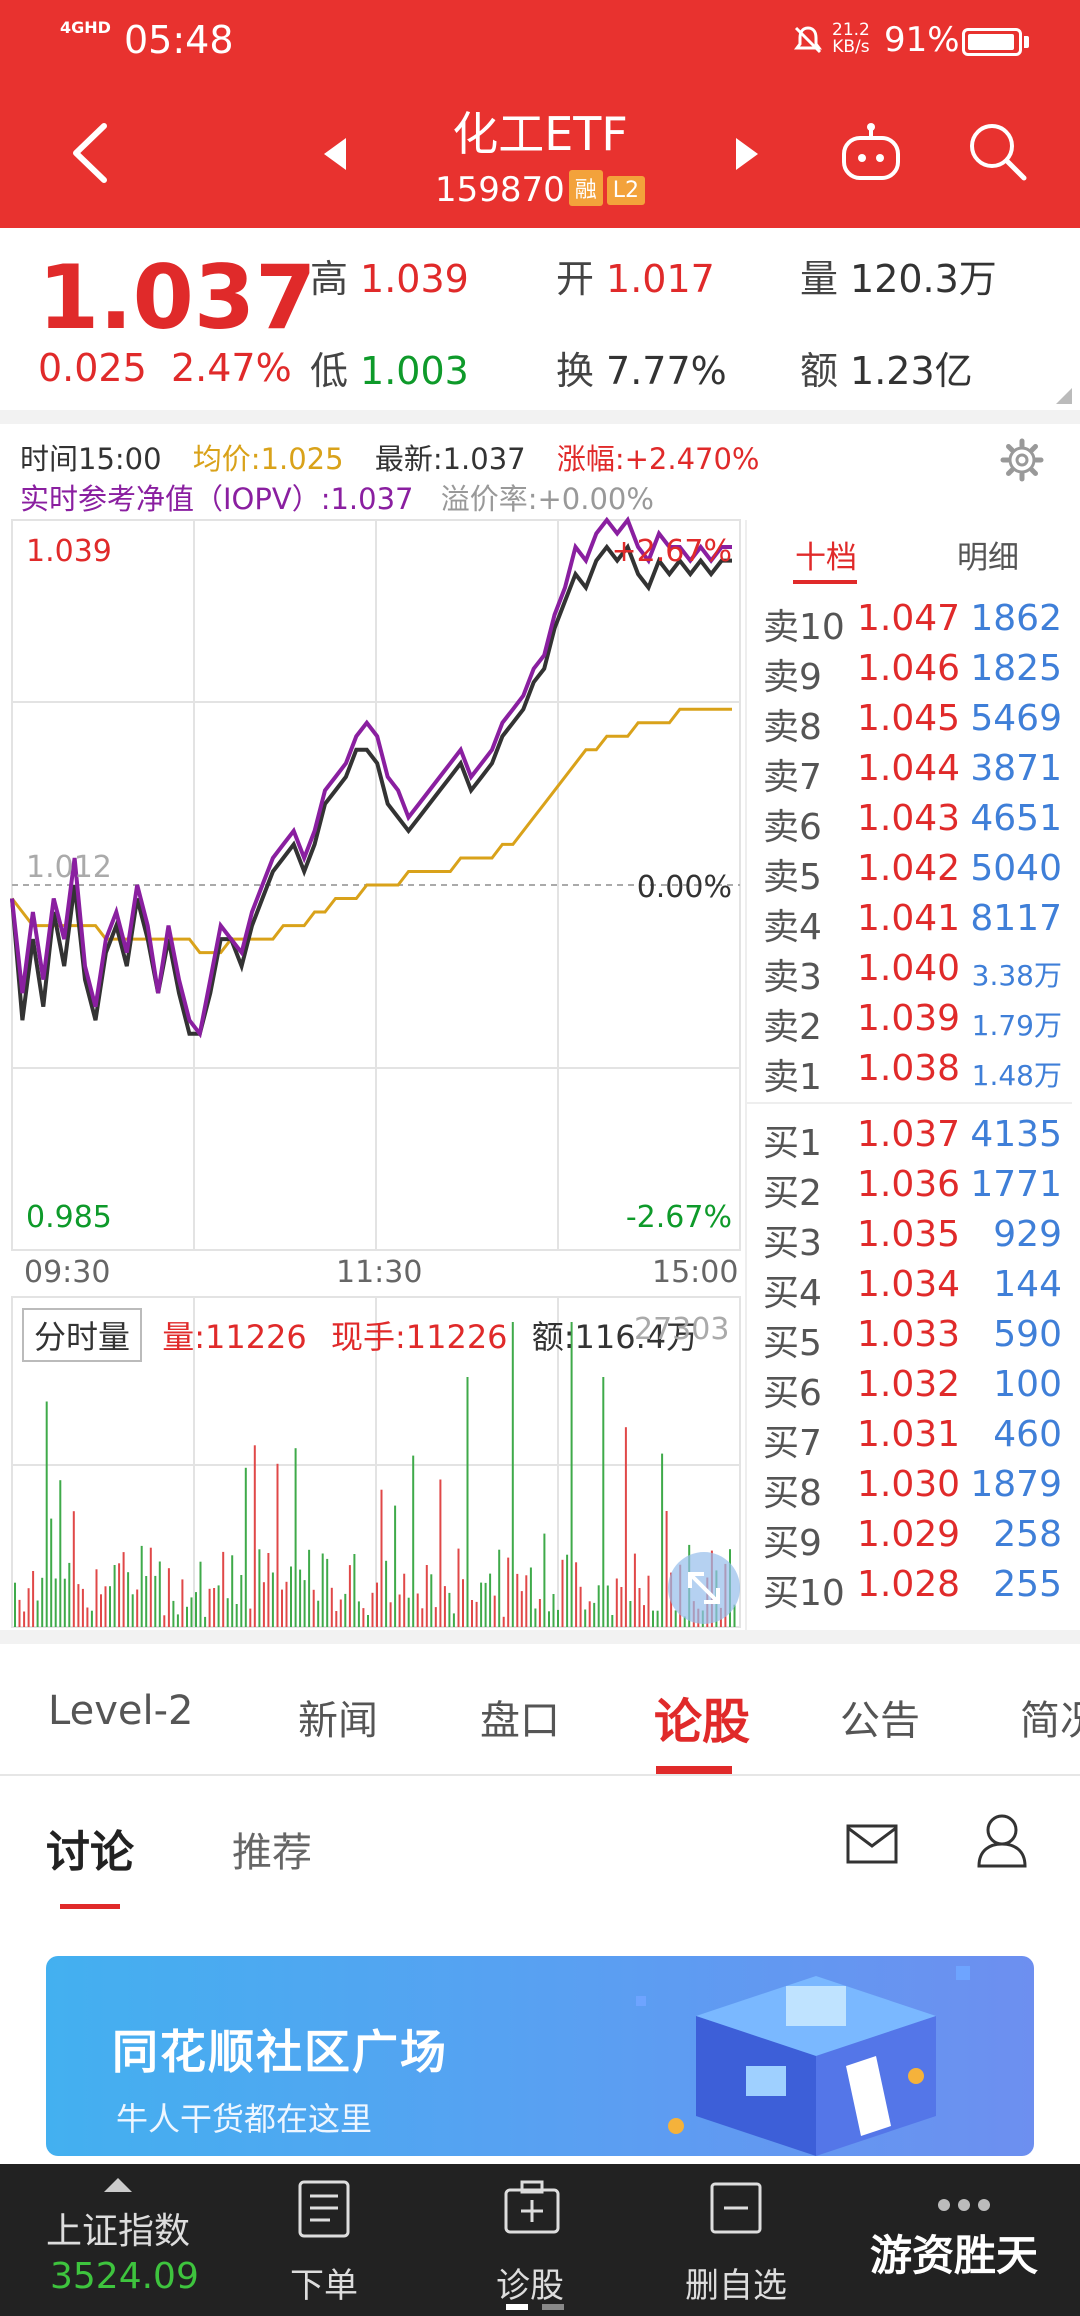  What do you see at coordinates (988, 558) in the screenshot?
I see `tab-detail: 明细` at bounding box center [988, 558].